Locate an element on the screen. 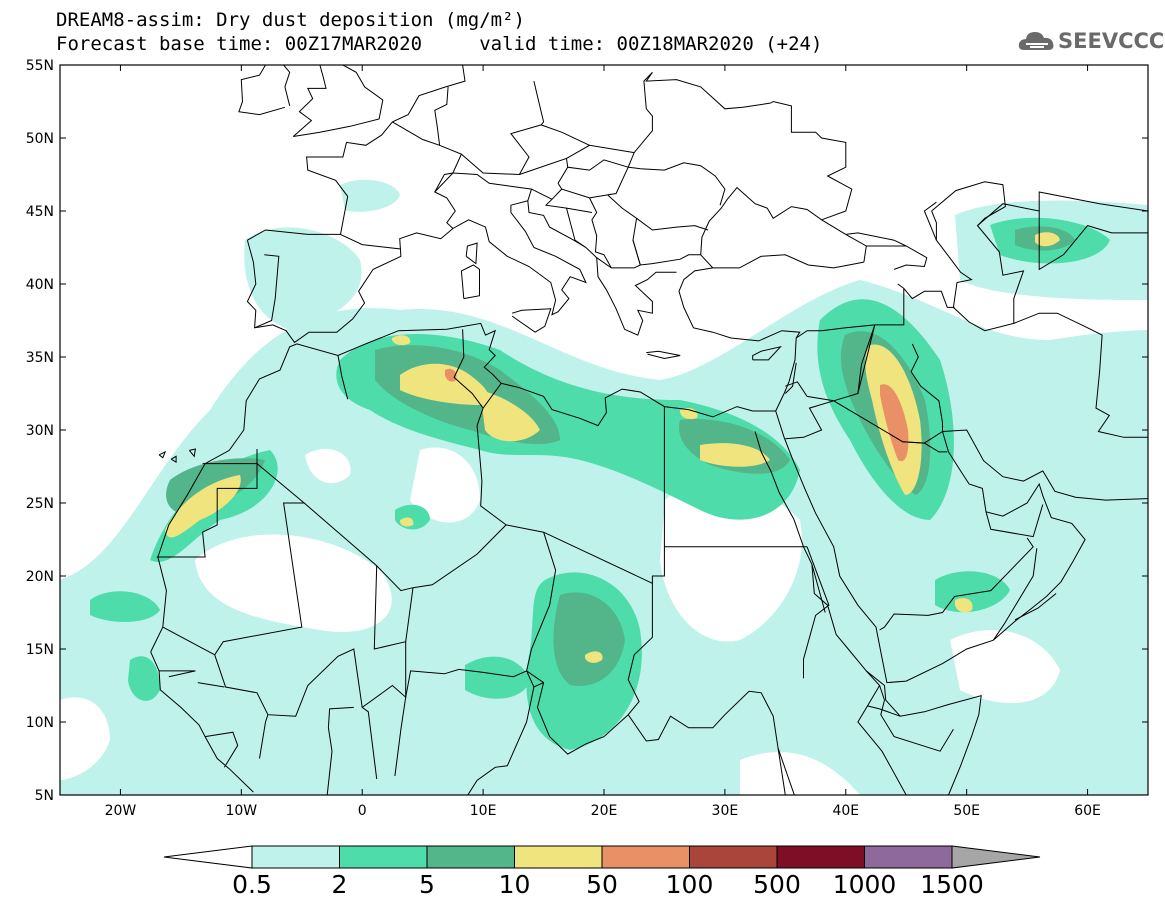 The height and width of the screenshot is (907, 1165). lat-label: 55N is located at coordinates (40, 66).